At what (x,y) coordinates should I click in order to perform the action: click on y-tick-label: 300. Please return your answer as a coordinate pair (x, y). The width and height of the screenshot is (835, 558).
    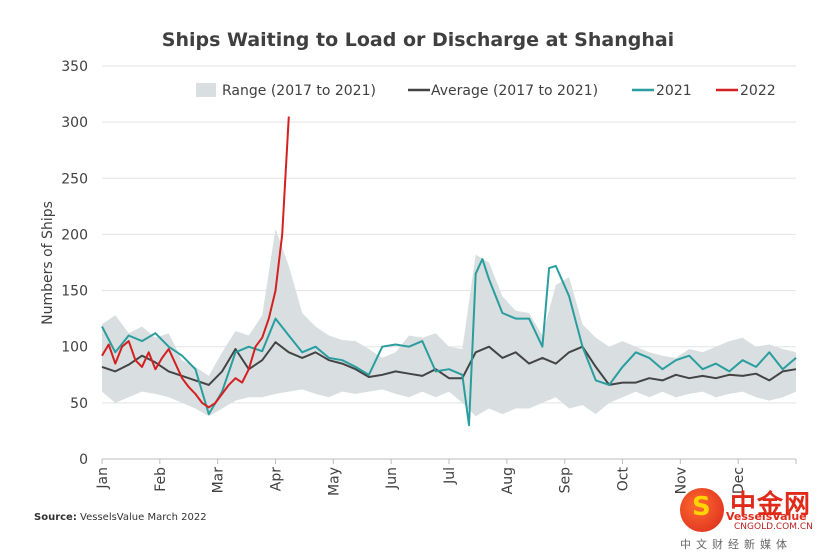
    Looking at the image, I should click on (74, 123).